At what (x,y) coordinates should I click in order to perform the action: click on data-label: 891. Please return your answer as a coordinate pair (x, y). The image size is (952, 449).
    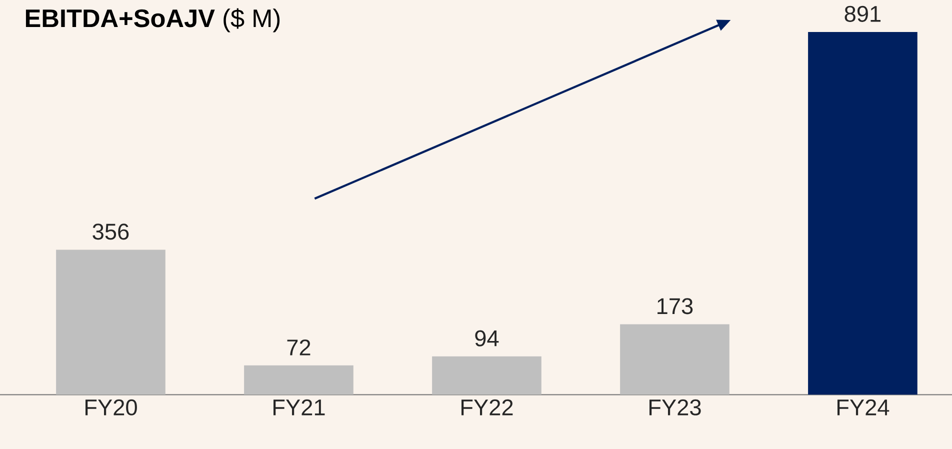
    Looking at the image, I should click on (862, 14).